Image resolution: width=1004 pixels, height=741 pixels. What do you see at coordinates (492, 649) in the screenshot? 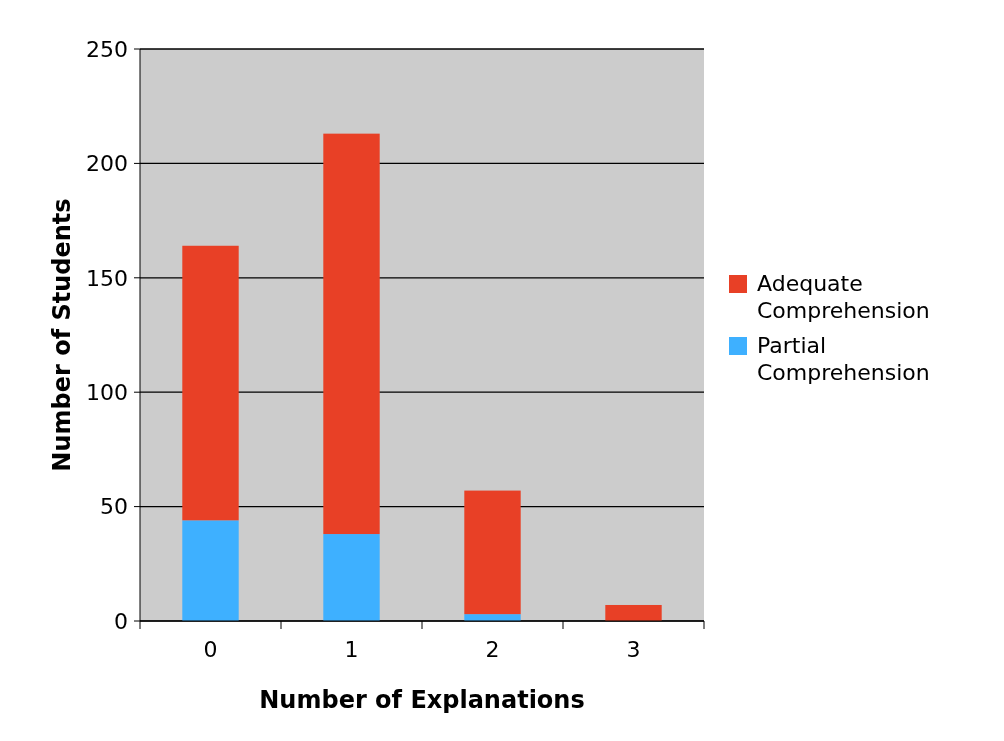
I see `x-tick-label: 2` at bounding box center [492, 649].